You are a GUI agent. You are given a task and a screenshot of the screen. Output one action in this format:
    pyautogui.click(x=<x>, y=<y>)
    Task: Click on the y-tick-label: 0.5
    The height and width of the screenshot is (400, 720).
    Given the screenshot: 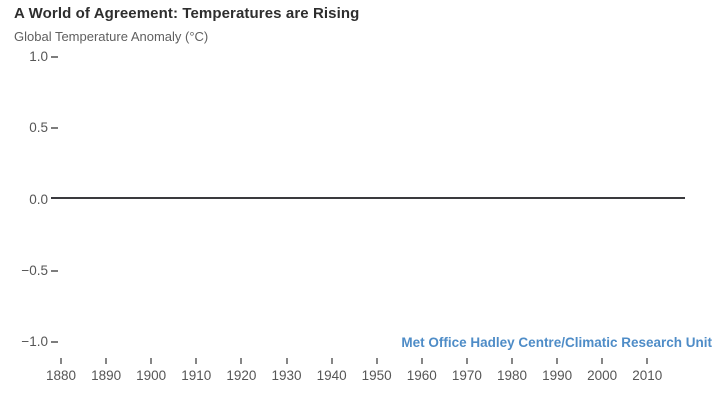 What is the action you would take?
    pyautogui.click(x=38, y=128)
    